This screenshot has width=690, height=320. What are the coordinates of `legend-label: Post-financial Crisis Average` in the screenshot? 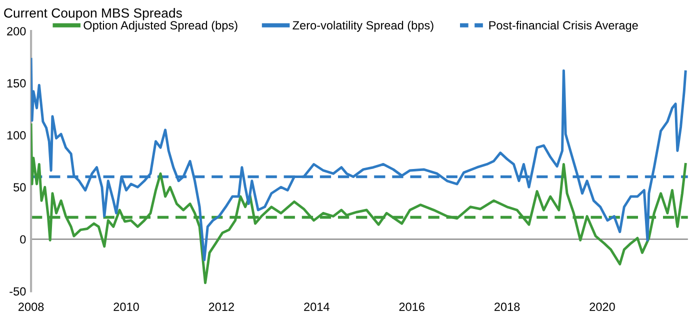 It's located at (563, 26).